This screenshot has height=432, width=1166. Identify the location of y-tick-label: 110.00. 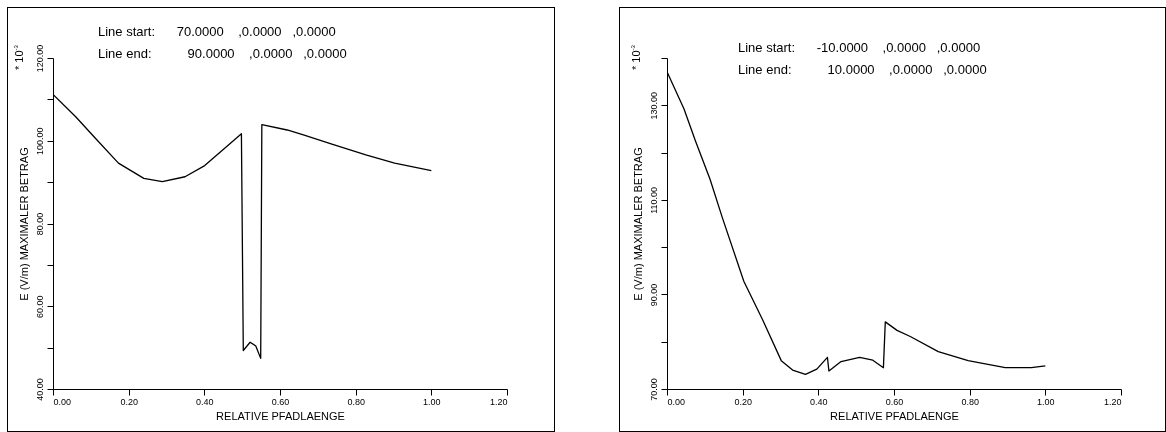
(653, 200).